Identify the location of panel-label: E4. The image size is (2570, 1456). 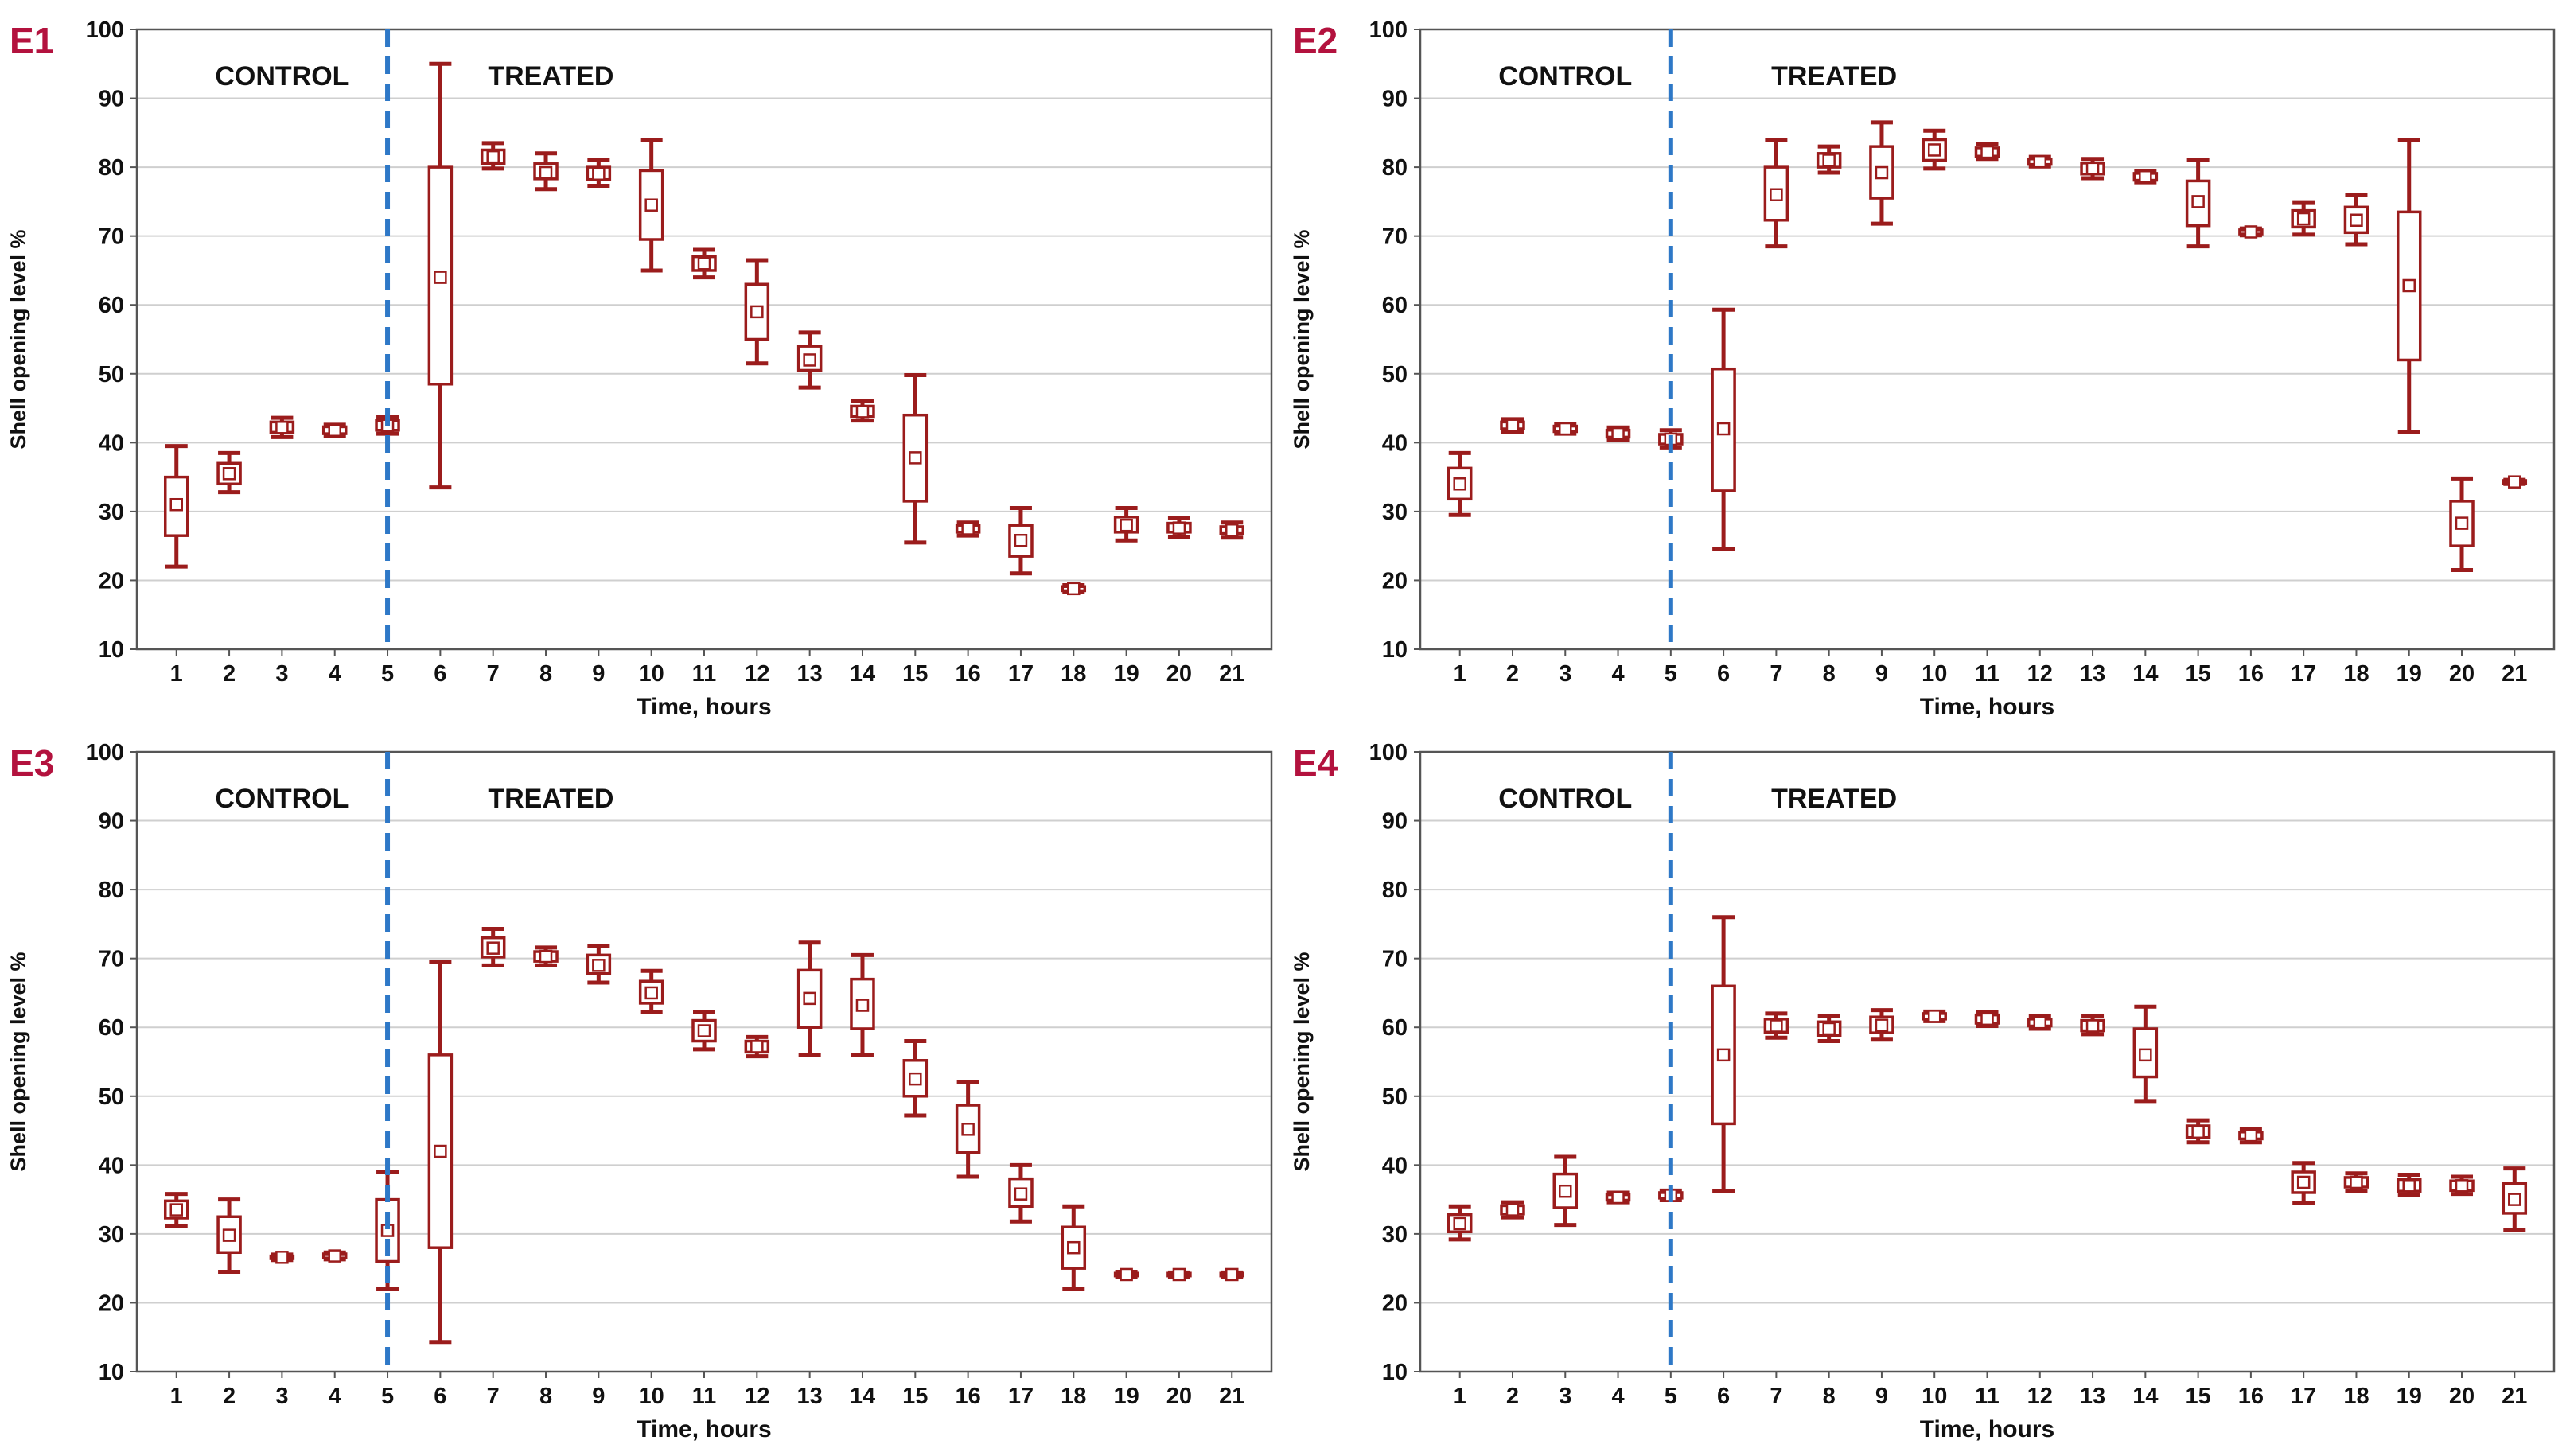
(1315, 763).